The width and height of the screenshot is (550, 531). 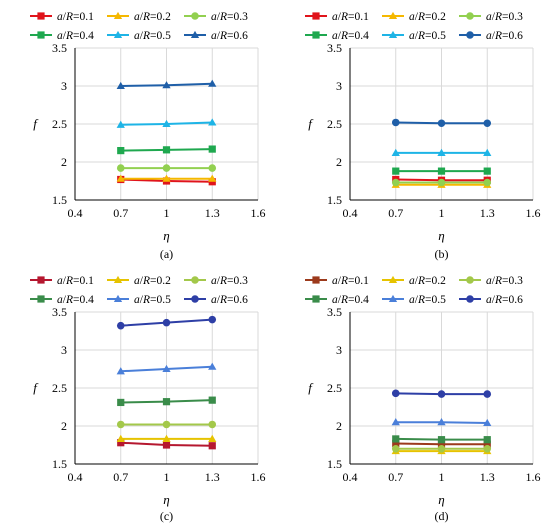 I want to click on x-tick-label: 0.7, so click(x=395, y=213).